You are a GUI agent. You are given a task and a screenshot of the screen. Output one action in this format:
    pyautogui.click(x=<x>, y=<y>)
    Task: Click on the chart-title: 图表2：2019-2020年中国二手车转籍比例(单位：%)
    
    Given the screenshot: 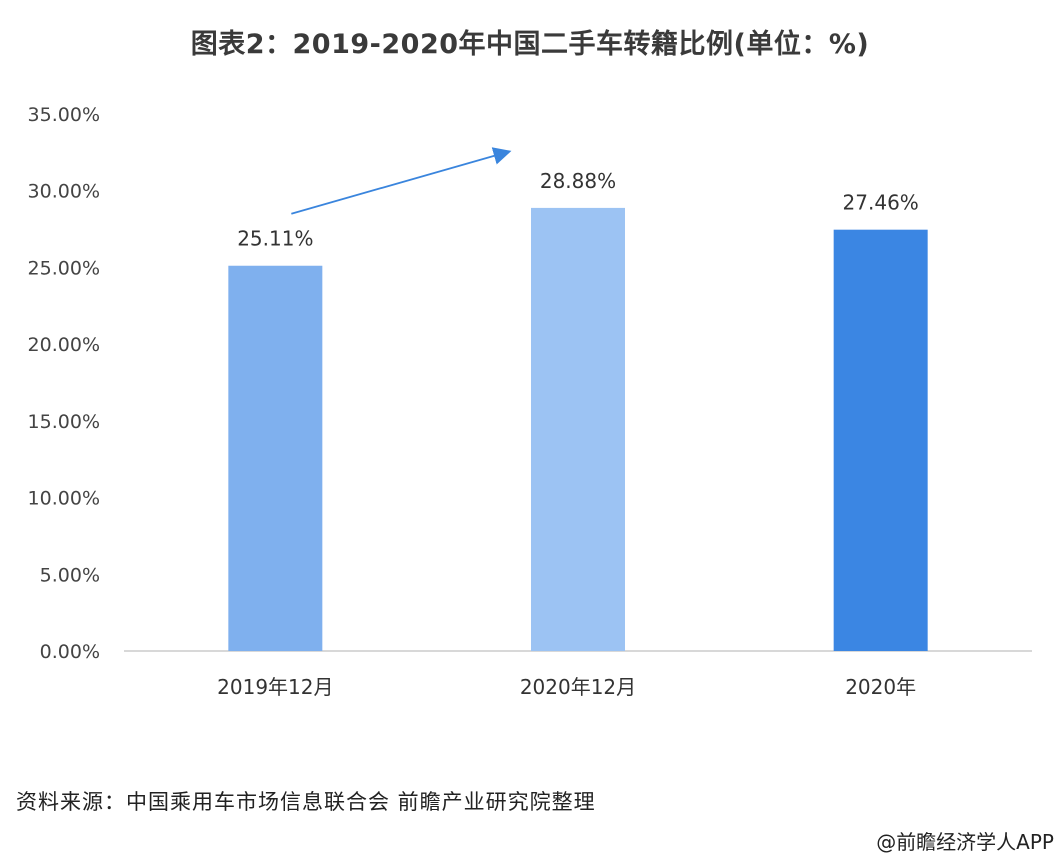 What is the action you would take?
    pyautogui.click(x=530, y=44)
    